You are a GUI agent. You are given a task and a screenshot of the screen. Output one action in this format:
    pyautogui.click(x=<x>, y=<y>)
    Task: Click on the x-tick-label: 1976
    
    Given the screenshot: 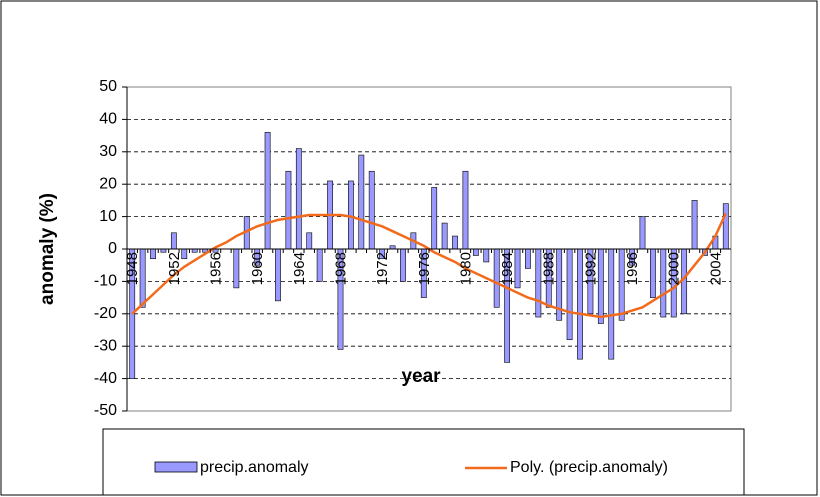 What is the action you would take?
    pyautogui.click(x=424, y=268)
    